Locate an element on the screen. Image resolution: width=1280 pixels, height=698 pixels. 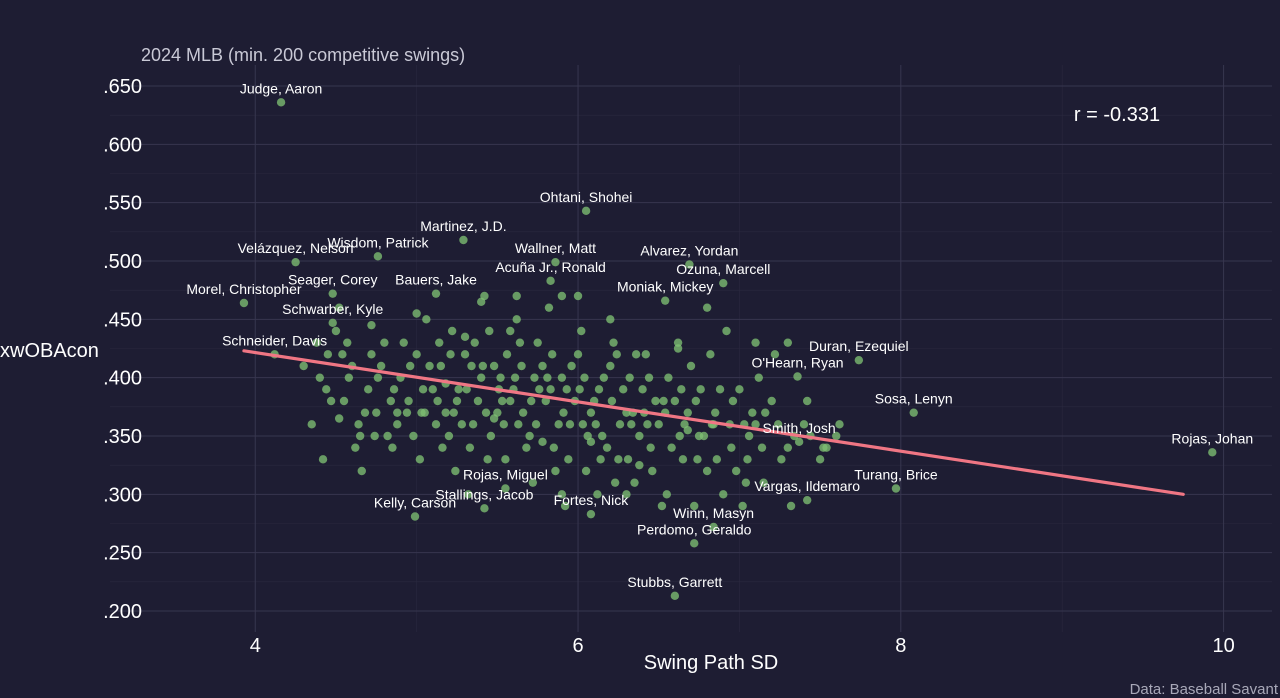
player-label: Fortes, Nick is located at coordinates (592, 500).